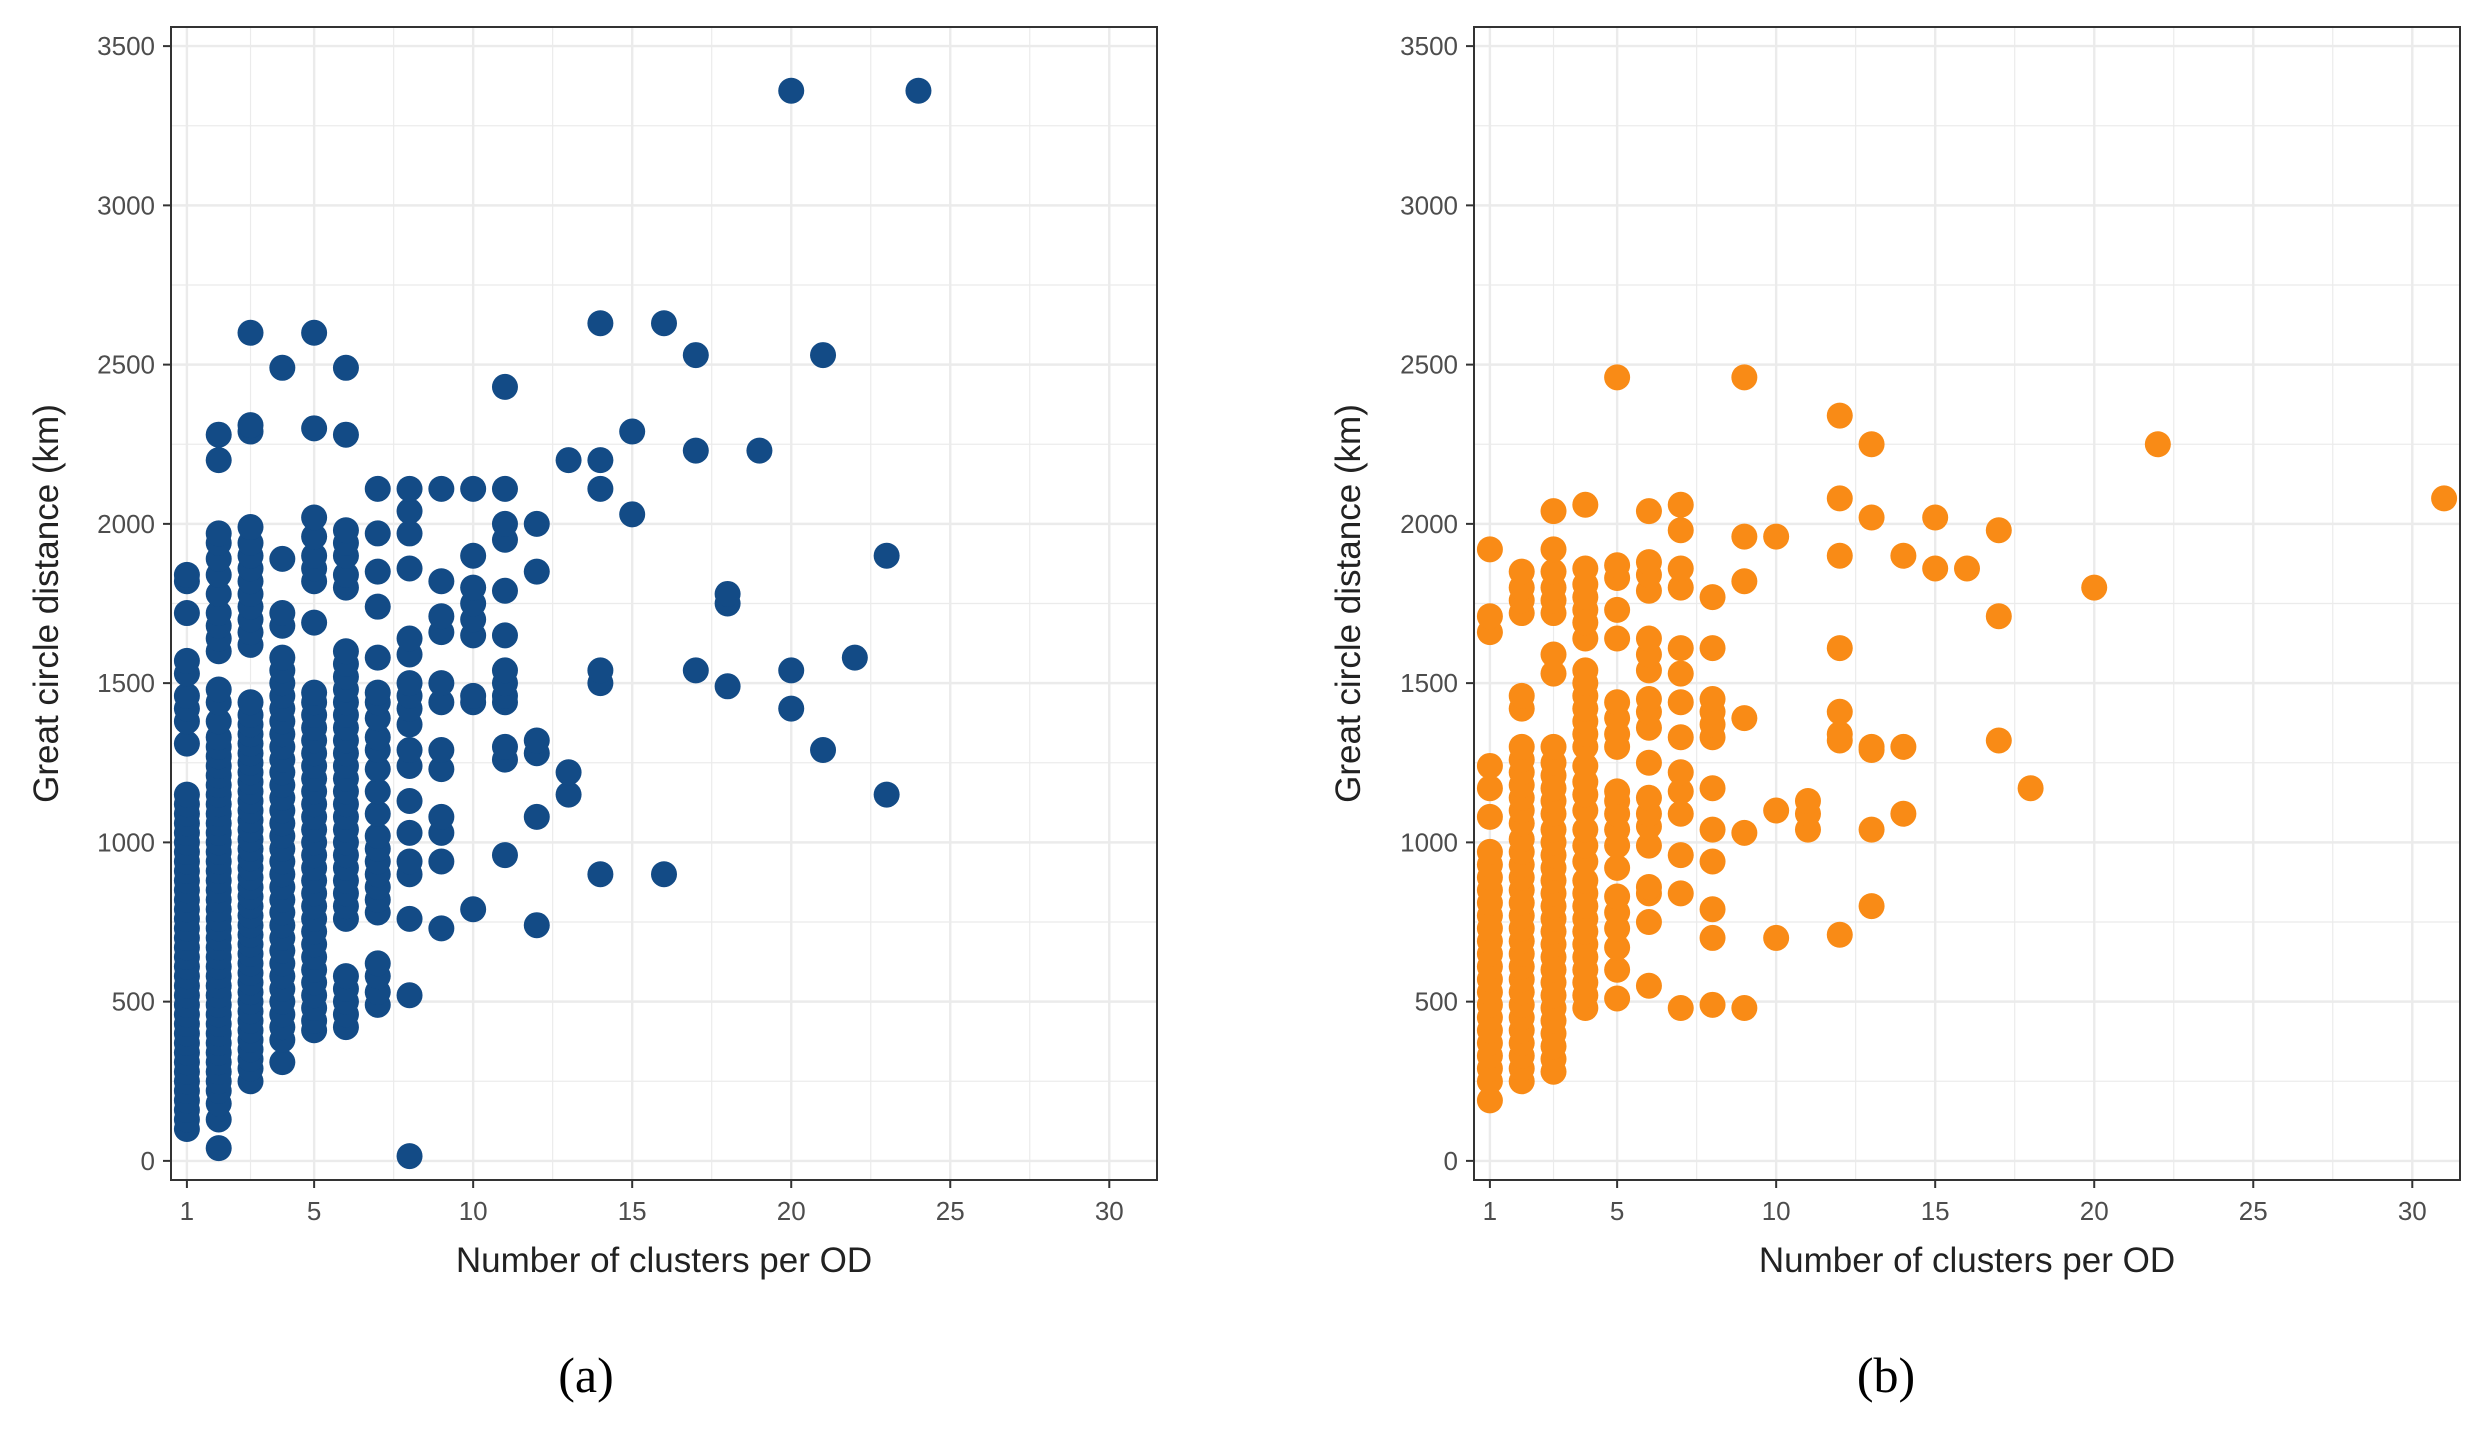 Image resolution: width=2486 pixels, height=1430 pixels. Describe the element at coordinates (1348, 603) in the screenshot. I see `y-axis-title: Great circle distance (km)` at that location.